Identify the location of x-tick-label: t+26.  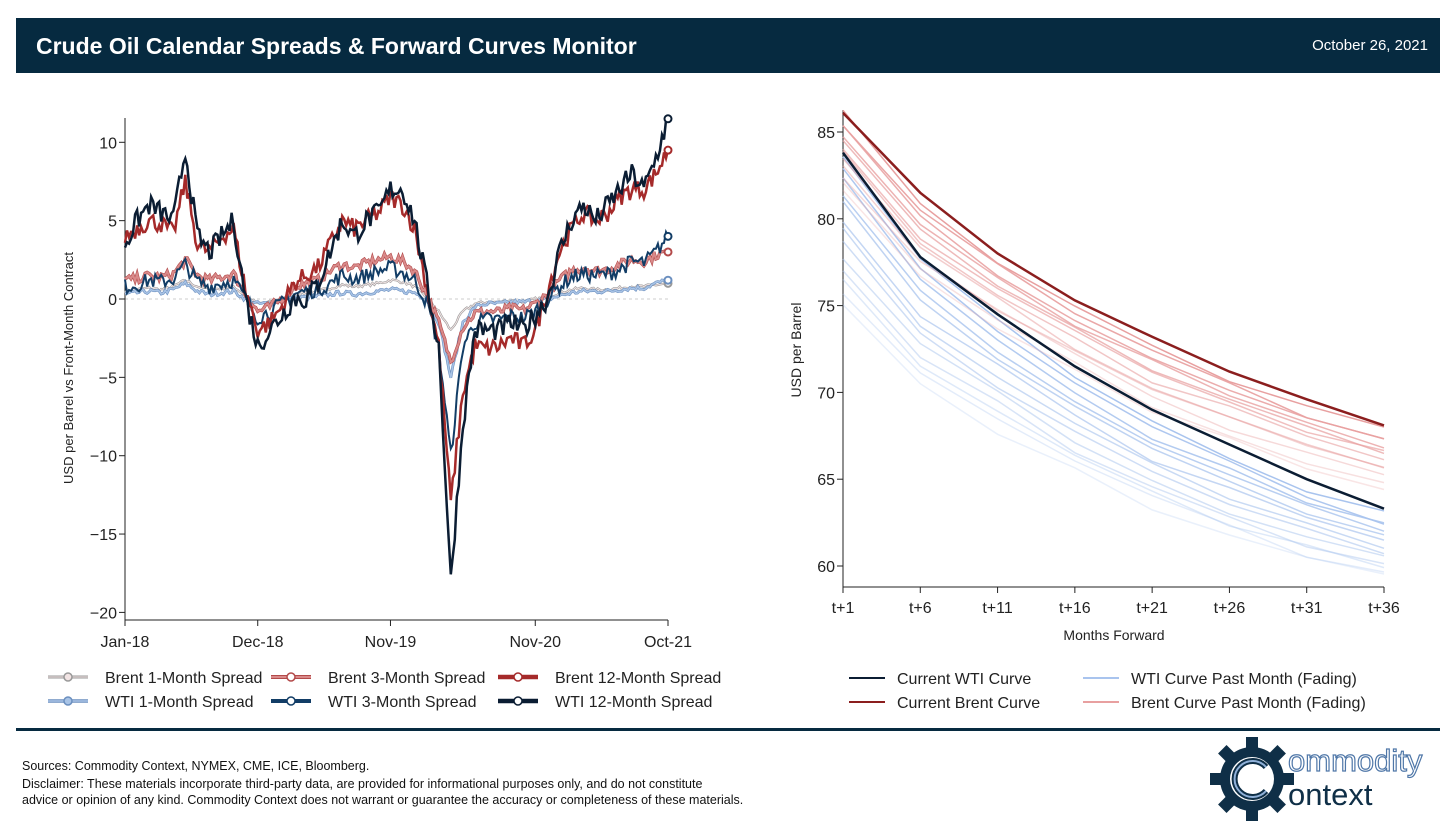
(1230, 608).